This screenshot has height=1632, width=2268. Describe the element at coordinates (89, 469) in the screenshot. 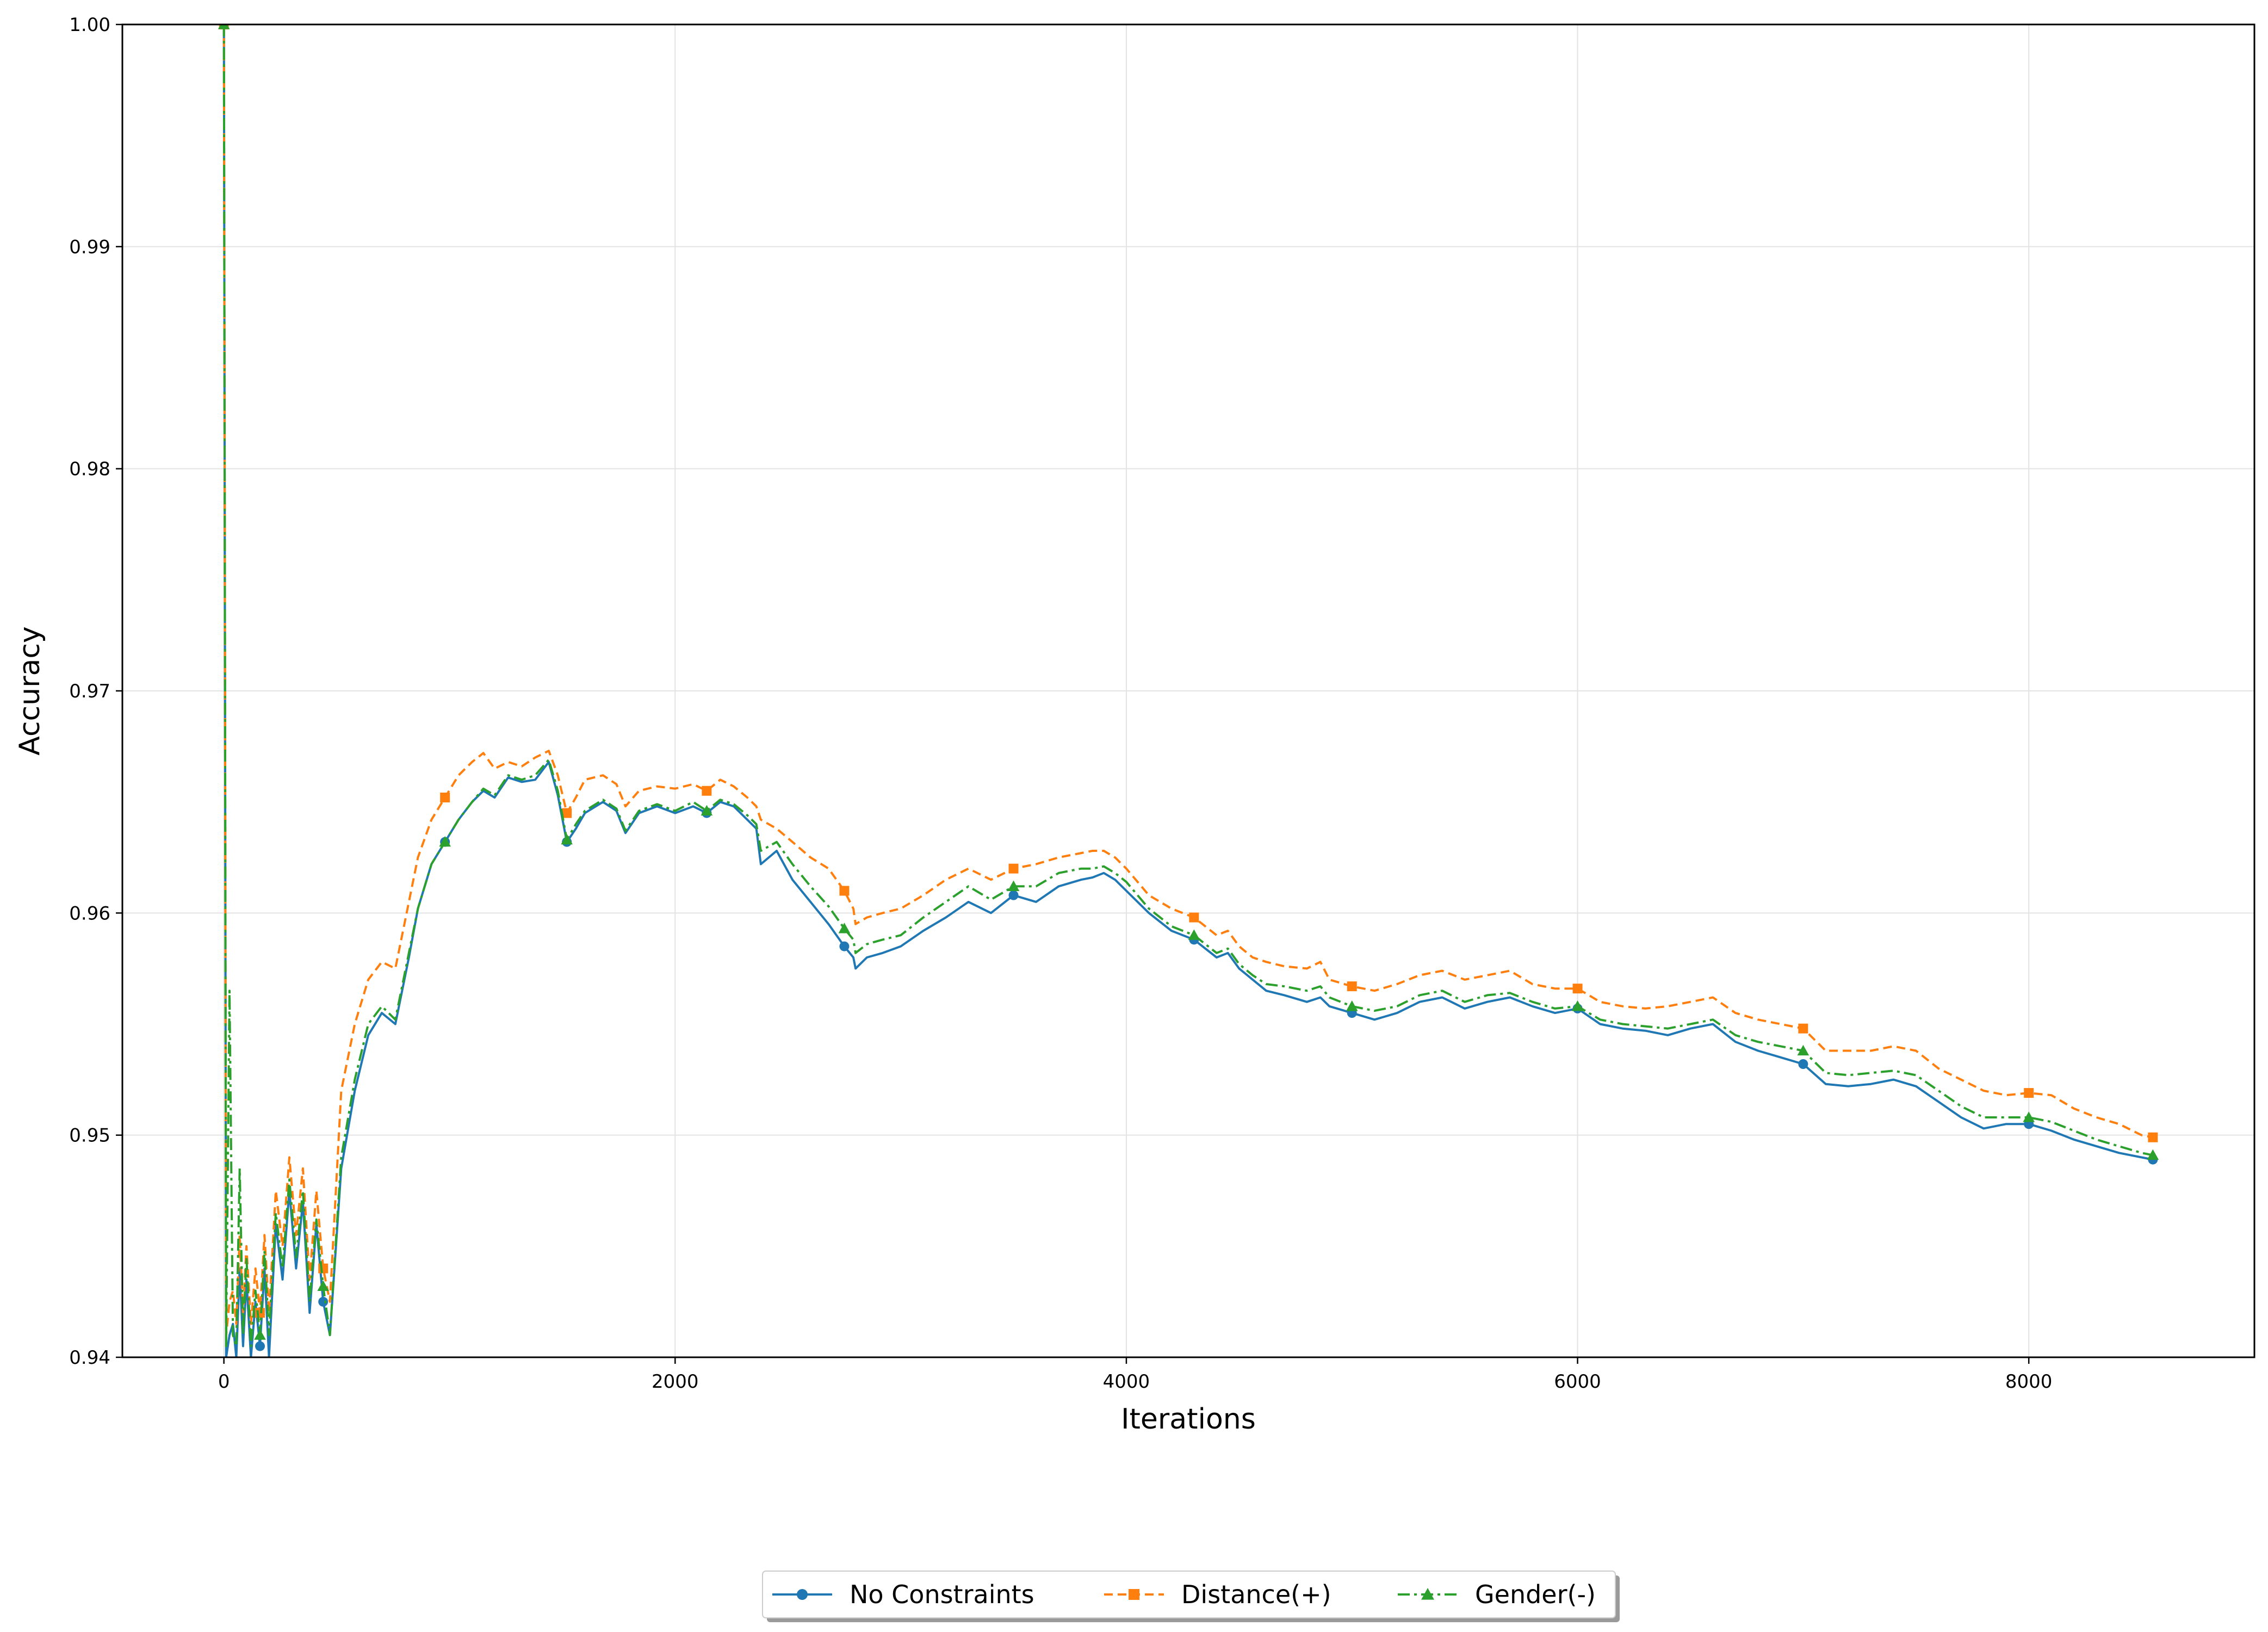

I see `y-tick-label: 0.98` at that location.